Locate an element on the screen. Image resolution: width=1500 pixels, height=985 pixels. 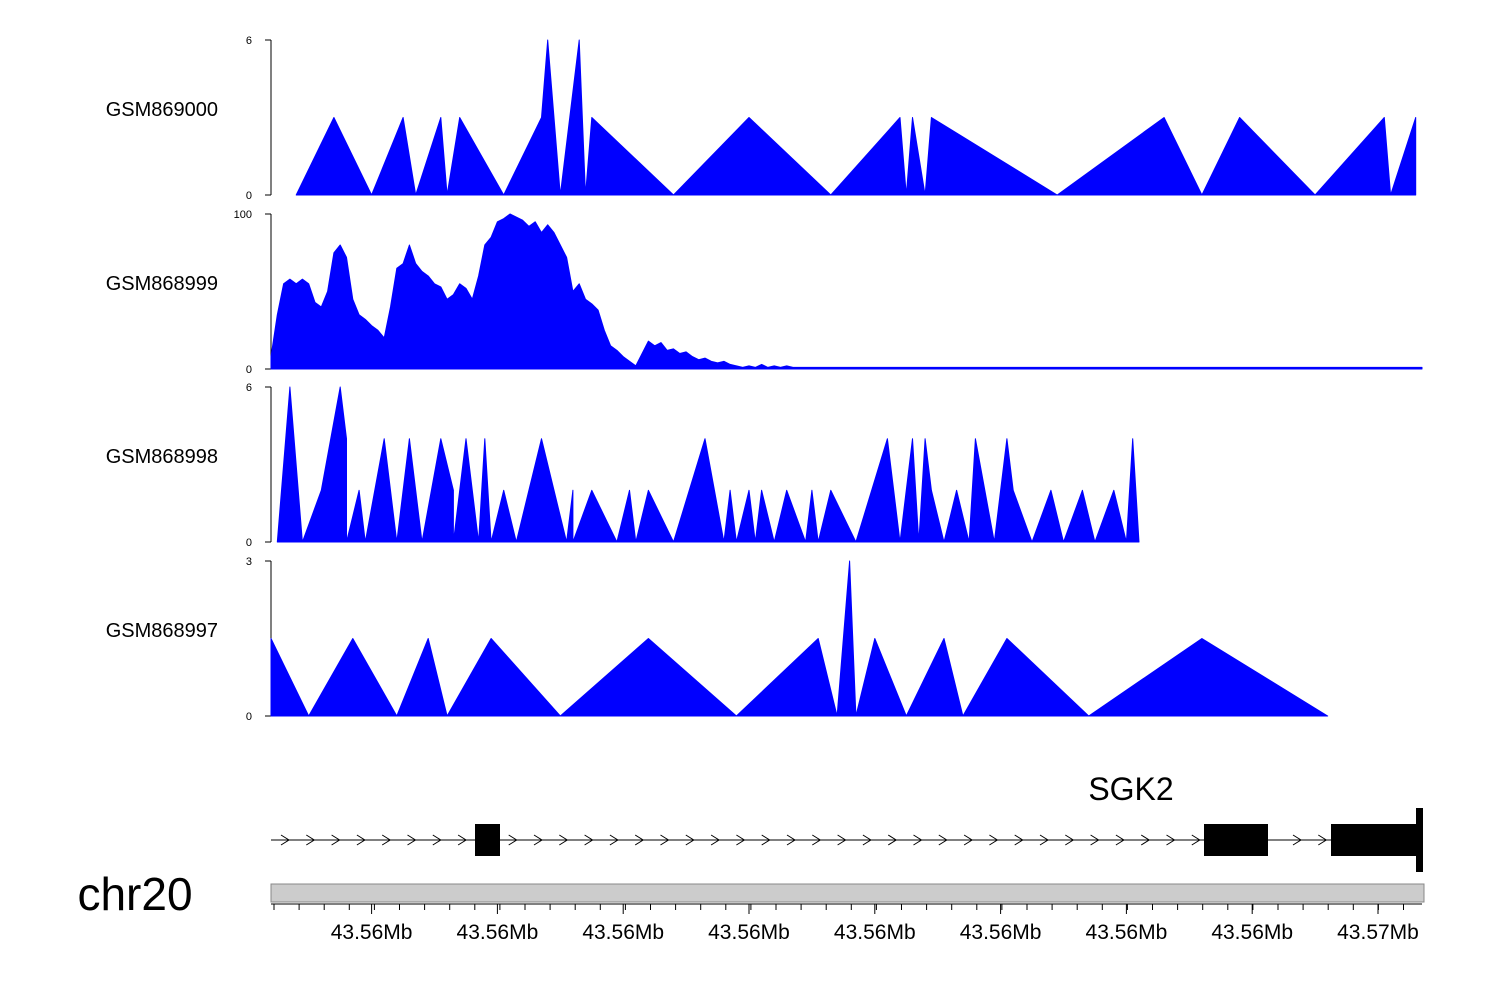
chromosome-ideogram-bar is located at coordinates (847, 893).